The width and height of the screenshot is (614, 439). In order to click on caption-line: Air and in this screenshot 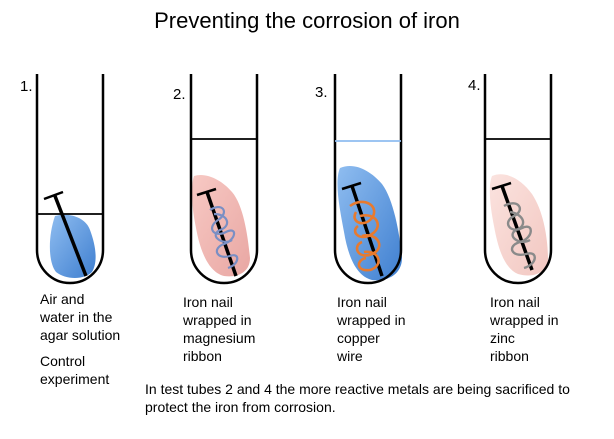, I will do `click(62, 299)`.